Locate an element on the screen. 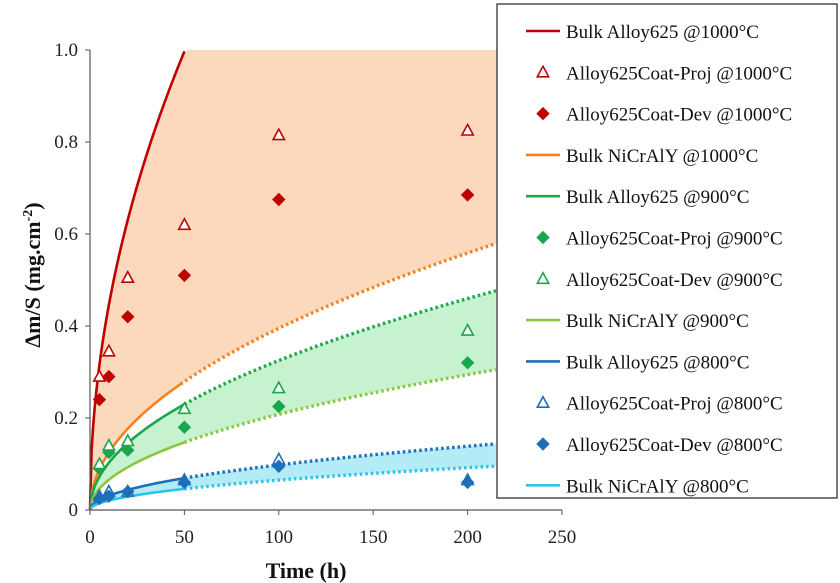 The height and width of the screenshot is (583, 840). legend-item-bulk-alloy625-800: Bulk Alloy625 @800°C is located at coordinates (637, 362).